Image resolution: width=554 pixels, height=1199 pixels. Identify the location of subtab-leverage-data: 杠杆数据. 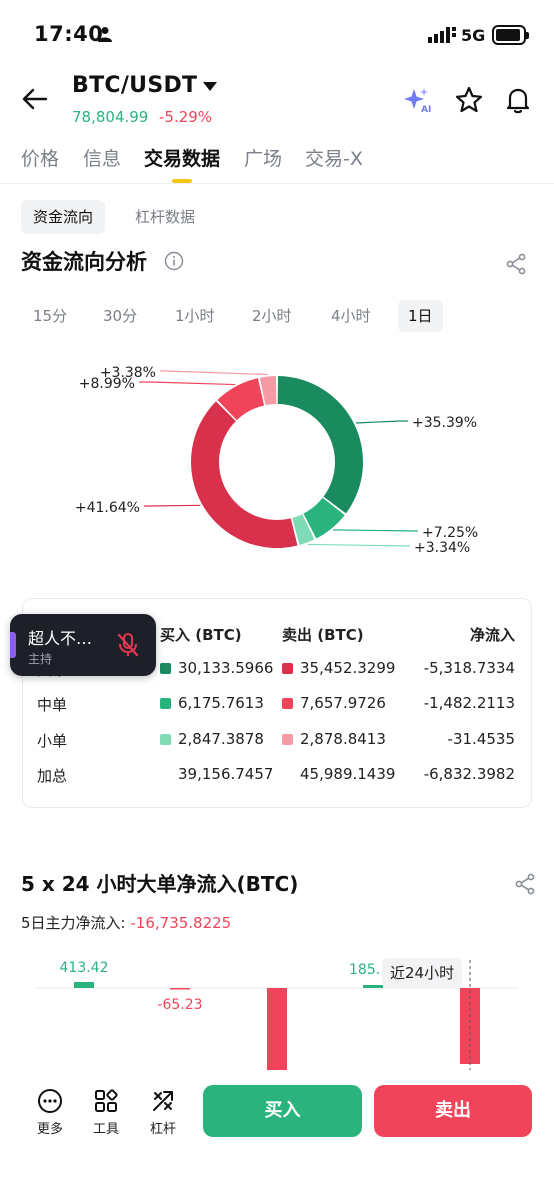
(165, 217).